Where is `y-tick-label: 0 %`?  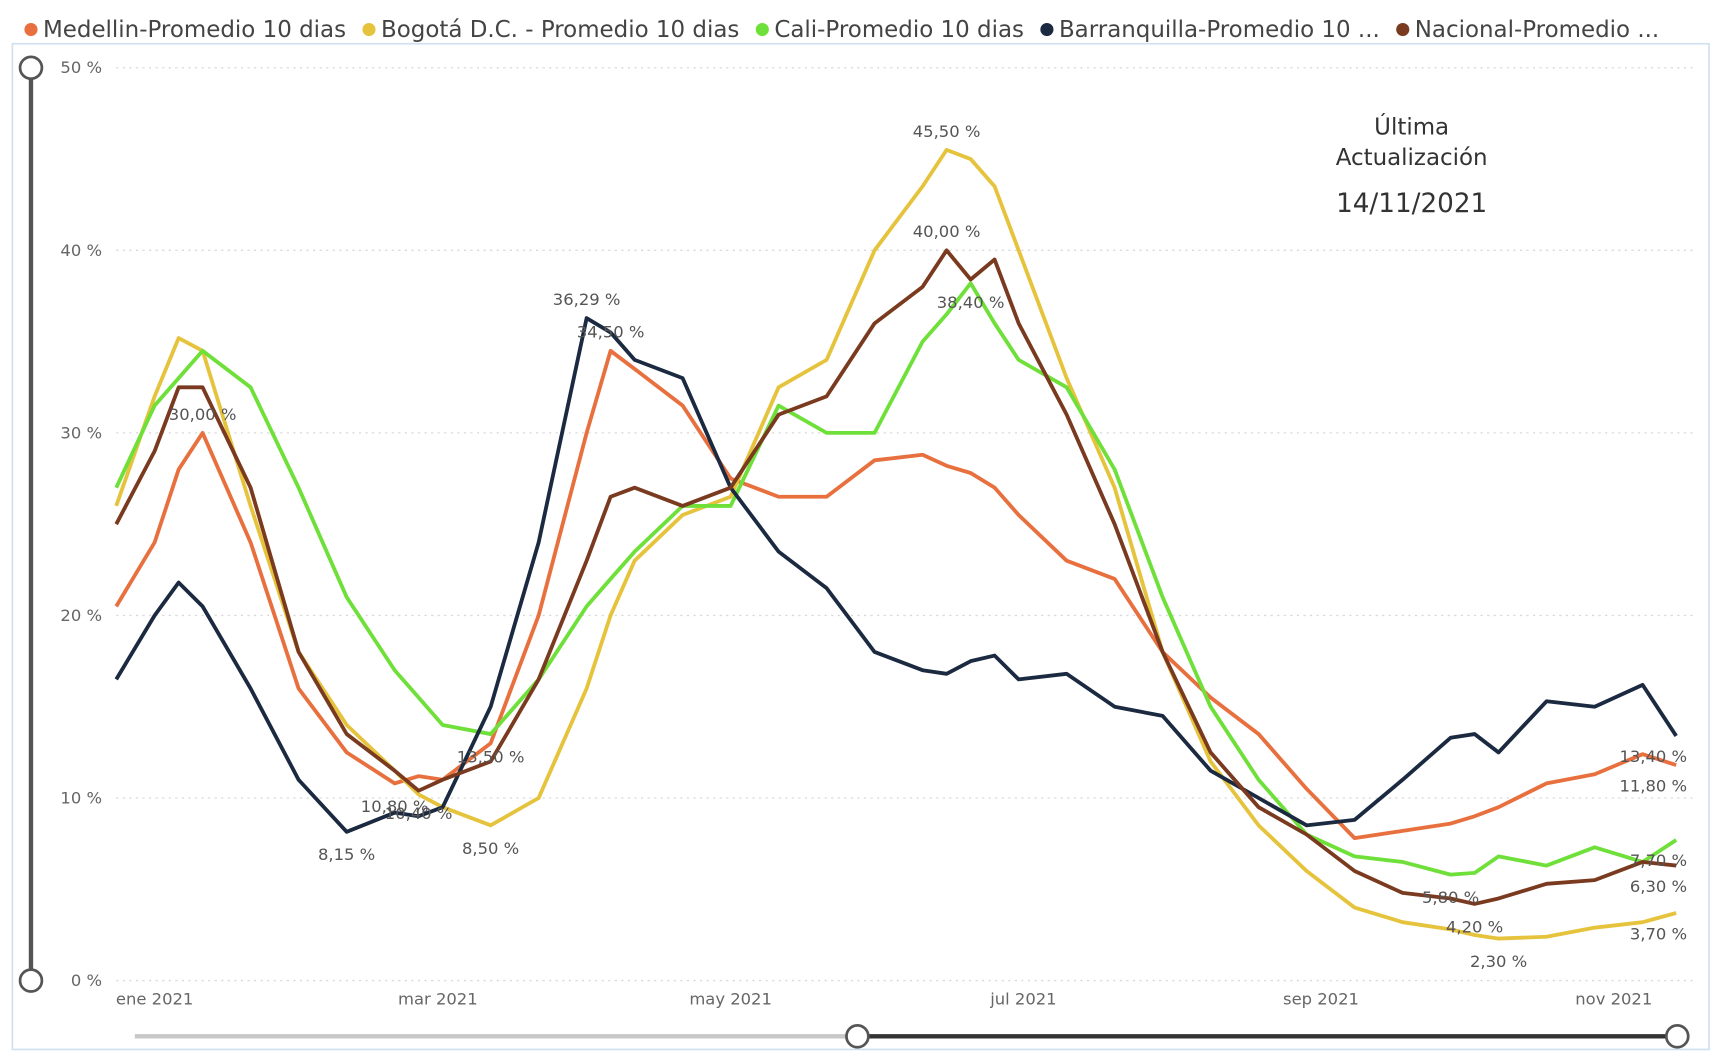 y-tick-label: 0 % is located at coordinates (86, 980).